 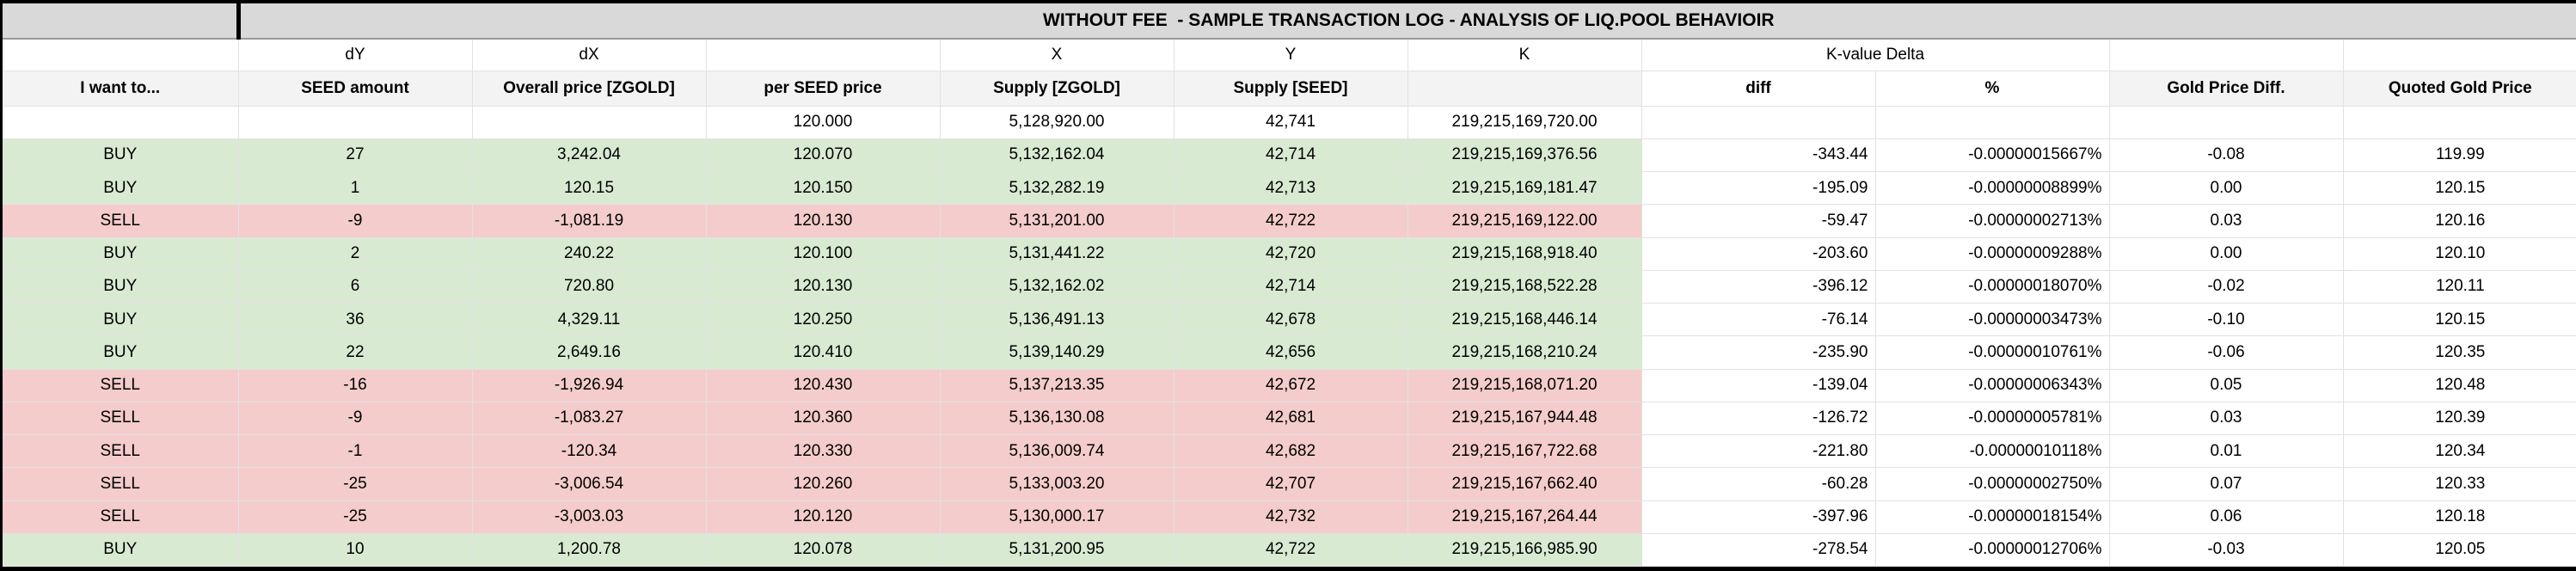 What do you see at coordinates (1290, 418) in the screenshot?
I see `cell-supply-seed: 42,681` at bounding box center [1290, 418].